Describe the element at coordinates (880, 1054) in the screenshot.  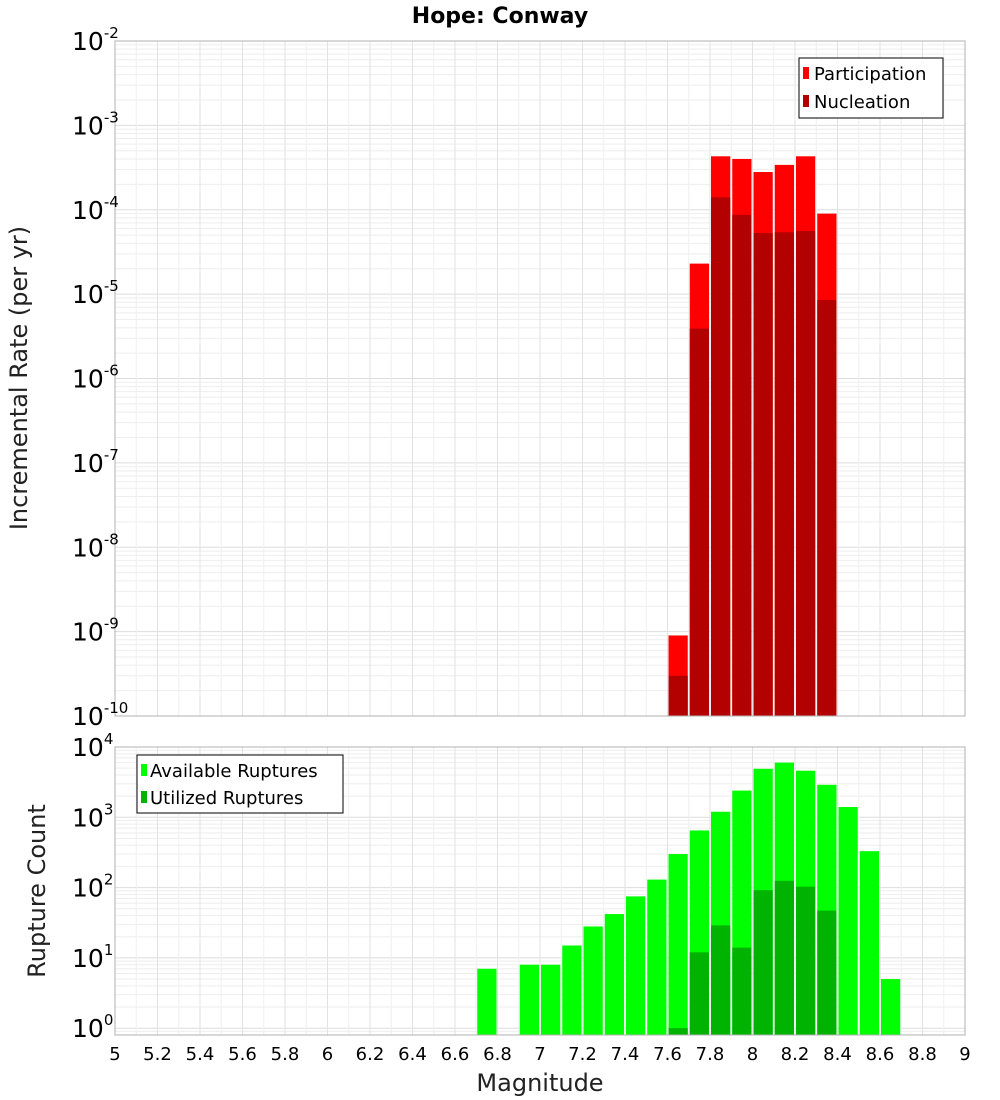
I see `x-tick-label: 8.6` at that location.